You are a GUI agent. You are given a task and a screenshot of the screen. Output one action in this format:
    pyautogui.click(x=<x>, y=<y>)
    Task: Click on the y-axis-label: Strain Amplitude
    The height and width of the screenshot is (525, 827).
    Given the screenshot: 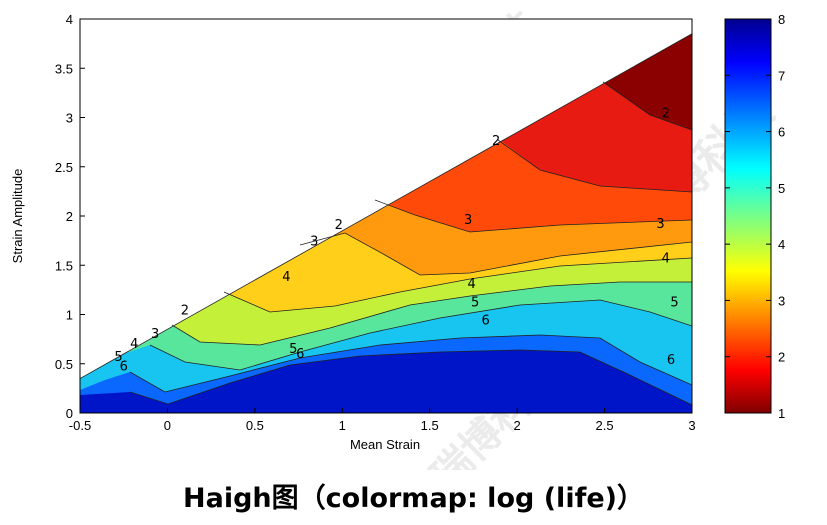 What is the action you would take?
    pyautogui.click(x=17, y=216)
    